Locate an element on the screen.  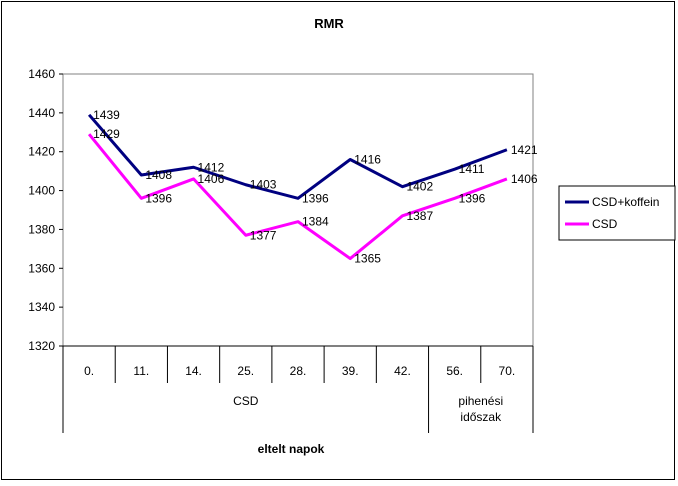
y-tick-label: 1400 is located at coordinates (41, 191).